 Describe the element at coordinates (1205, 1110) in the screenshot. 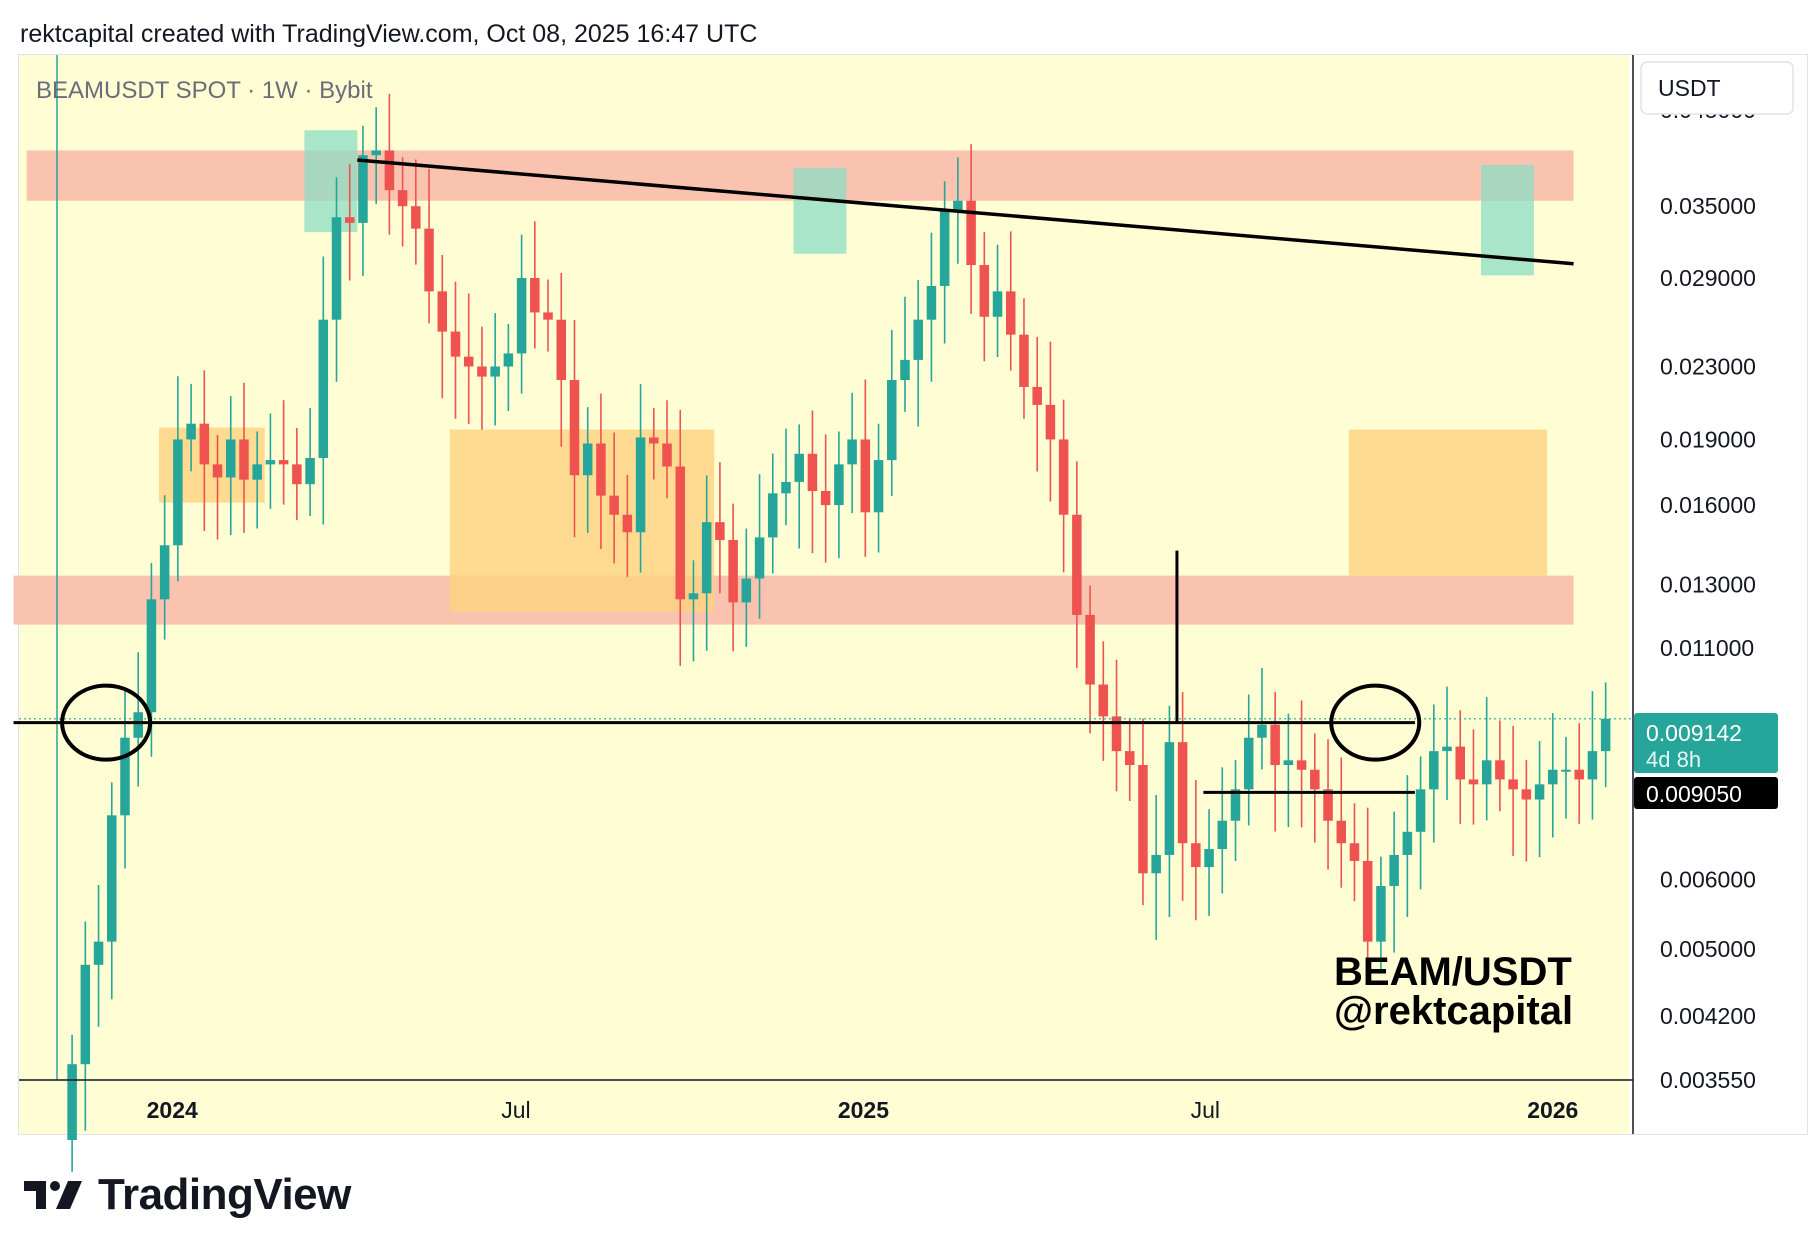

I see `time-tick-label: Jul` at that location.